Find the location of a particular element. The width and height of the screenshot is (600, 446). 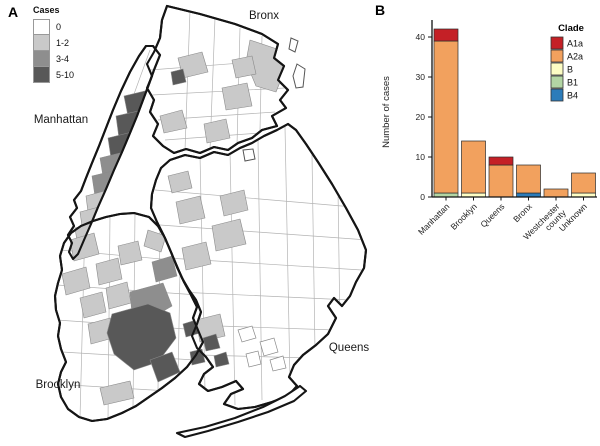

y-tick-label: 30 is located at coordinates (421, 77).